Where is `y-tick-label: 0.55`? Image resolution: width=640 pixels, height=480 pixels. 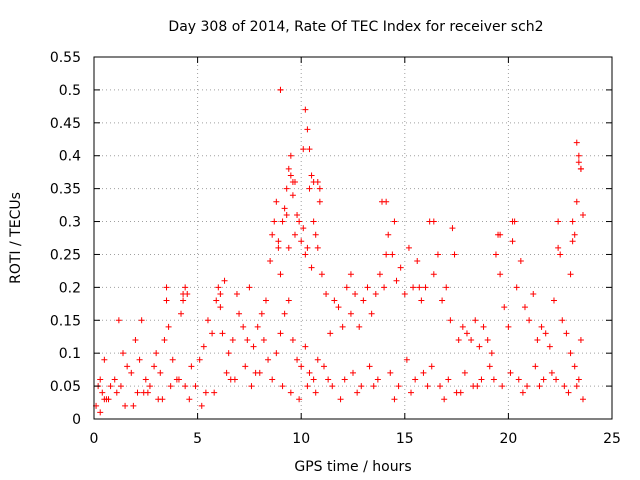
y-tick-label: 0.55 is located at coordinates (65, 58).